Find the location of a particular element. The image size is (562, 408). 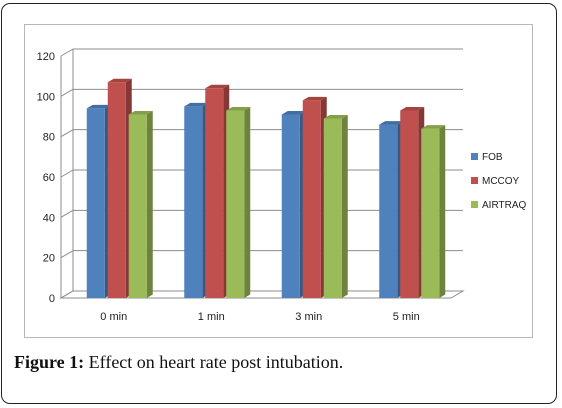

y-tick-label: 80 is located at coordinates (49, 138).